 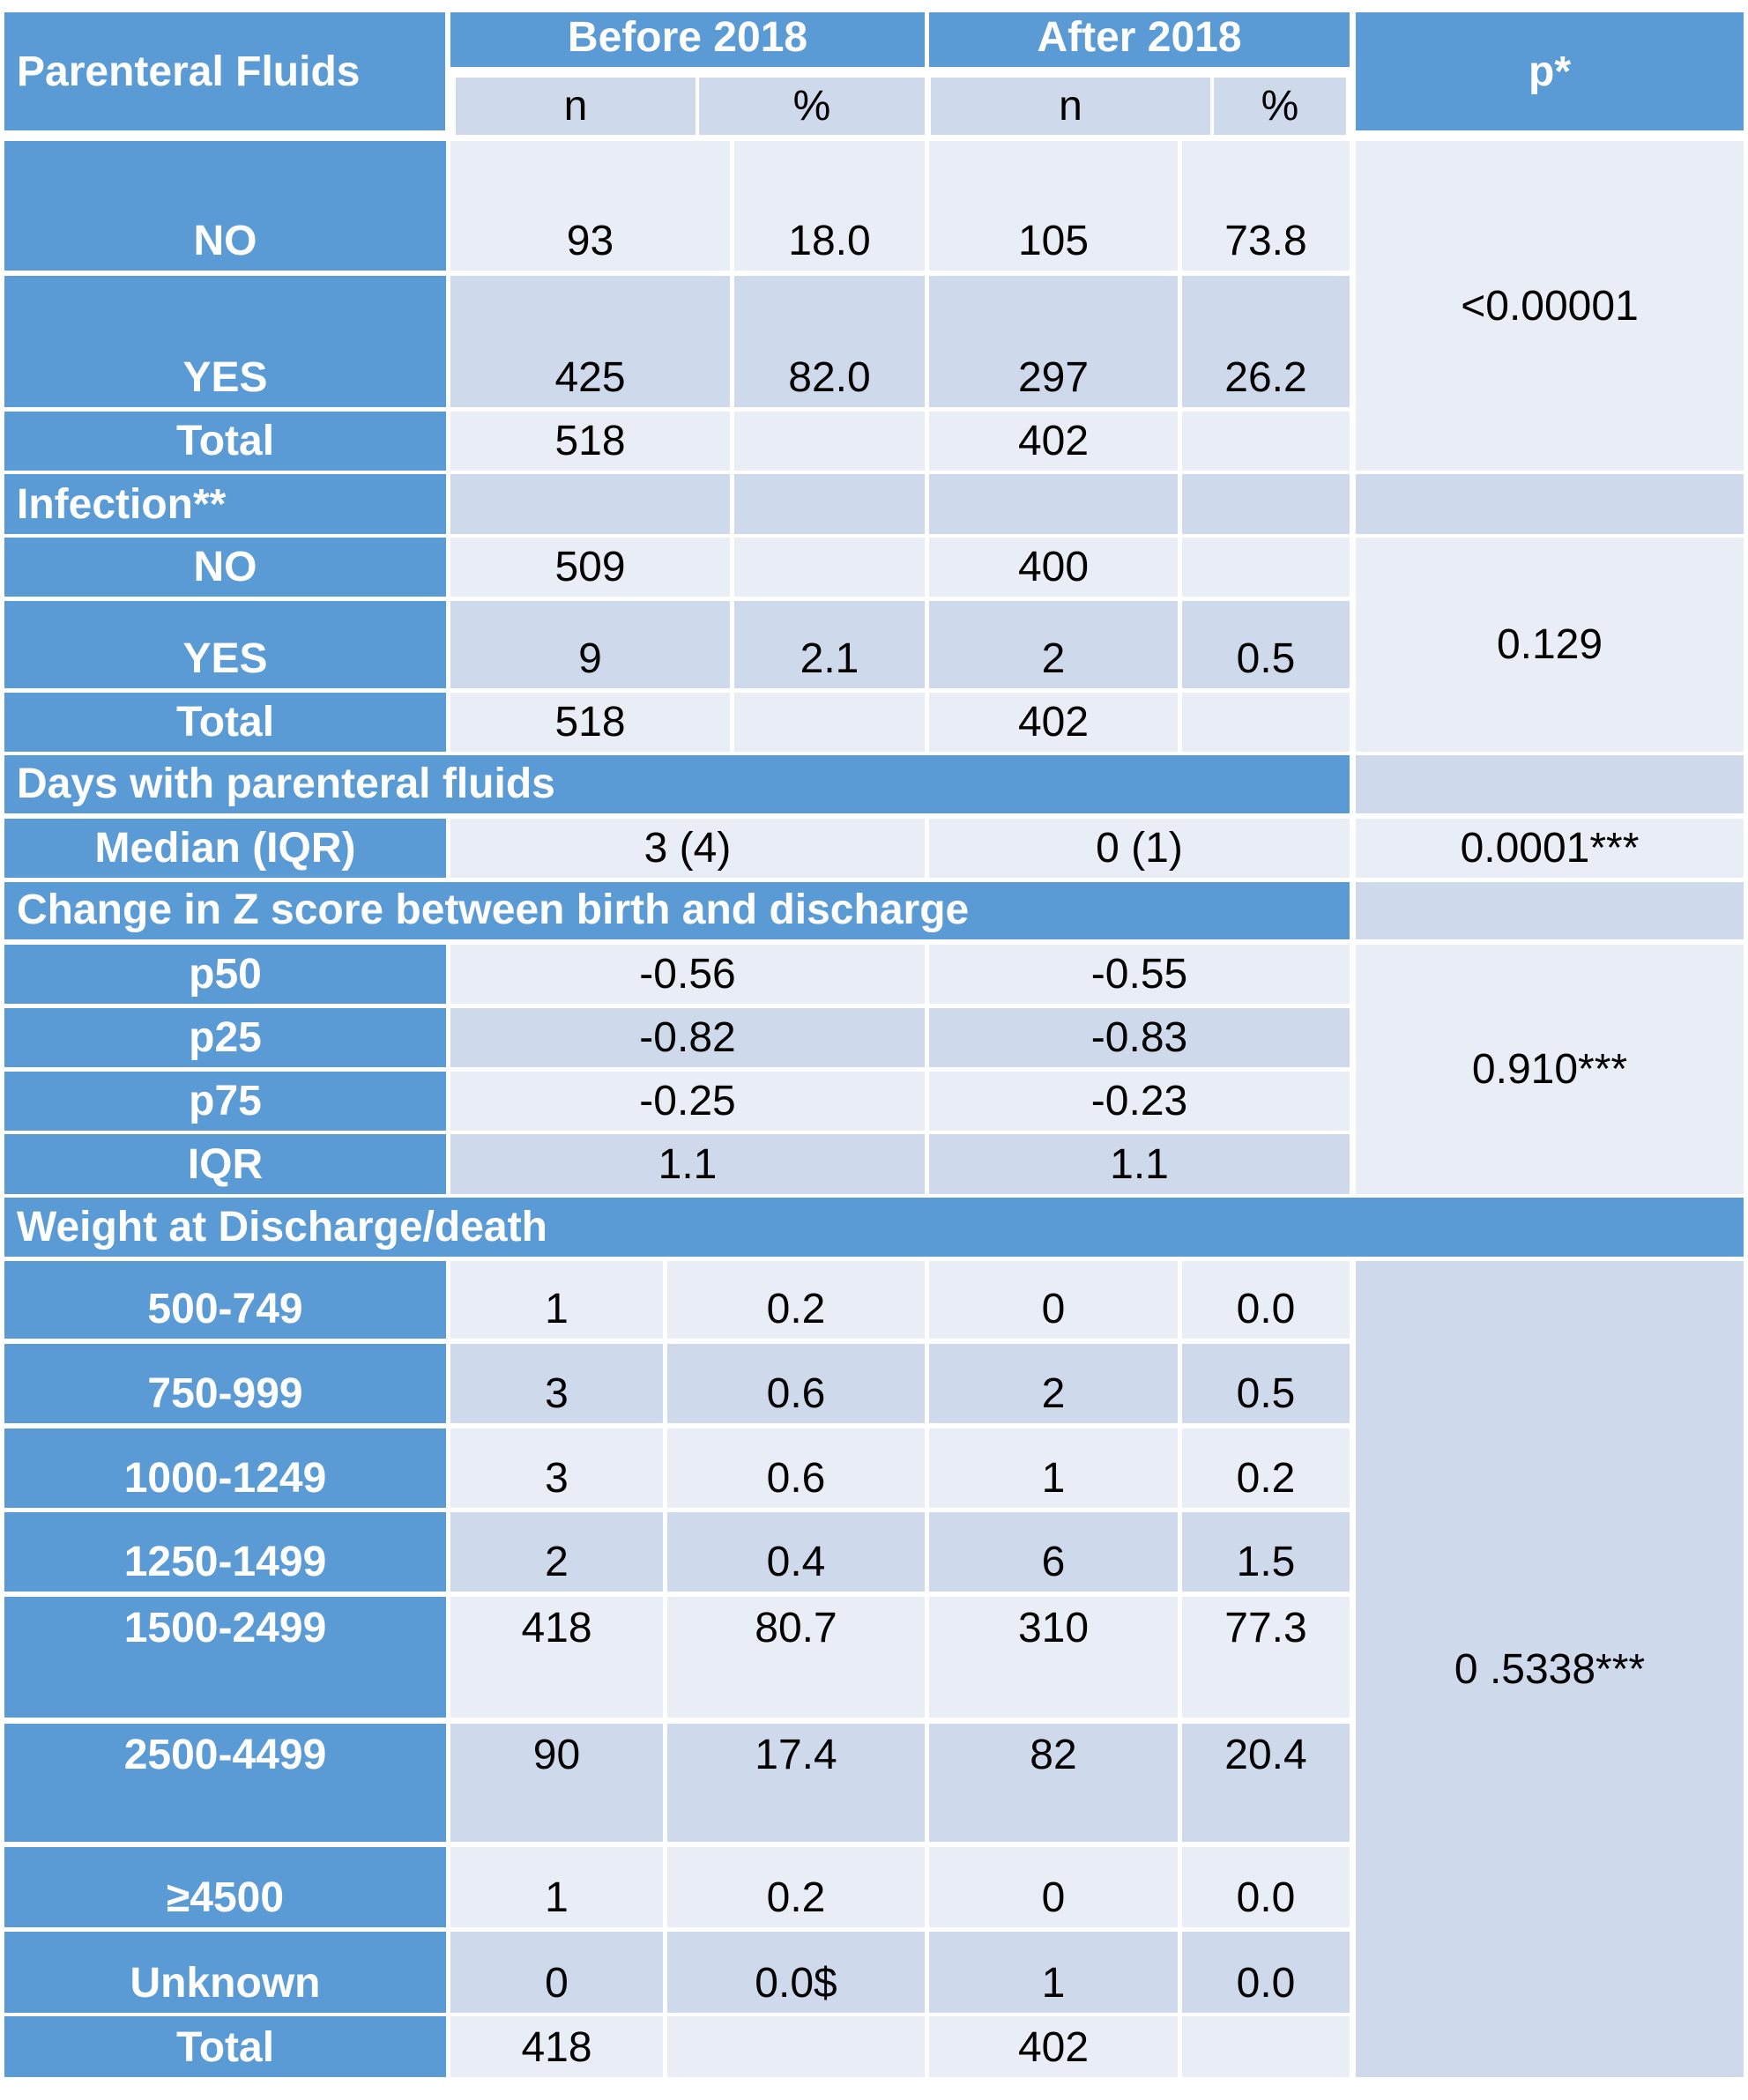 What do you see at coordinates (796, 1552) in the screenshot?
I see `cell-before-pct: 0.4` at bounding box center [796, 1552].